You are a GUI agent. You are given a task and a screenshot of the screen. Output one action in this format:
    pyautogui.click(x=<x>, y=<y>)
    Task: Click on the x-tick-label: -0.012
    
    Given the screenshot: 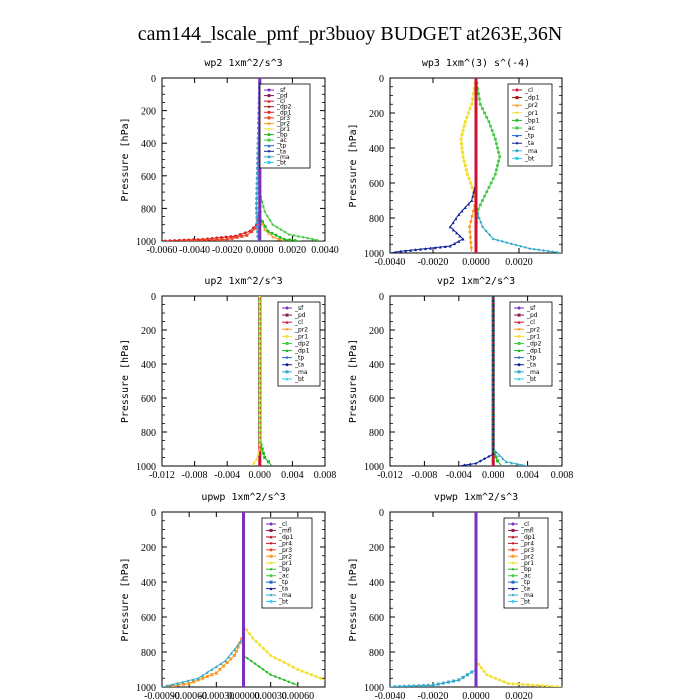 What is the action you would take?
    pyautogui.click(x=390, y=475)
    